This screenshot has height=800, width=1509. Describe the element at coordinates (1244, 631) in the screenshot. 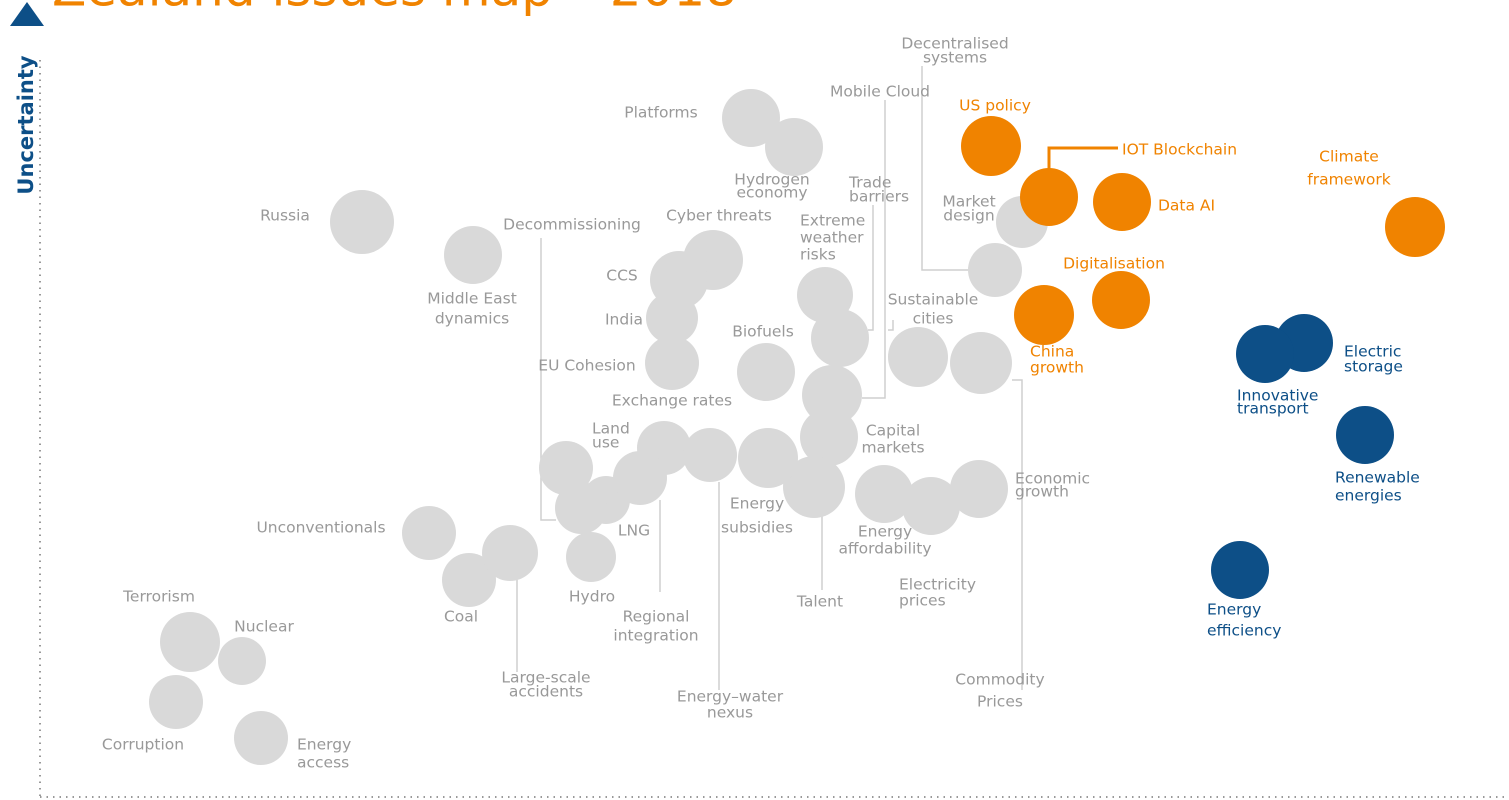

I see `issue-label: efficiency` at that location.